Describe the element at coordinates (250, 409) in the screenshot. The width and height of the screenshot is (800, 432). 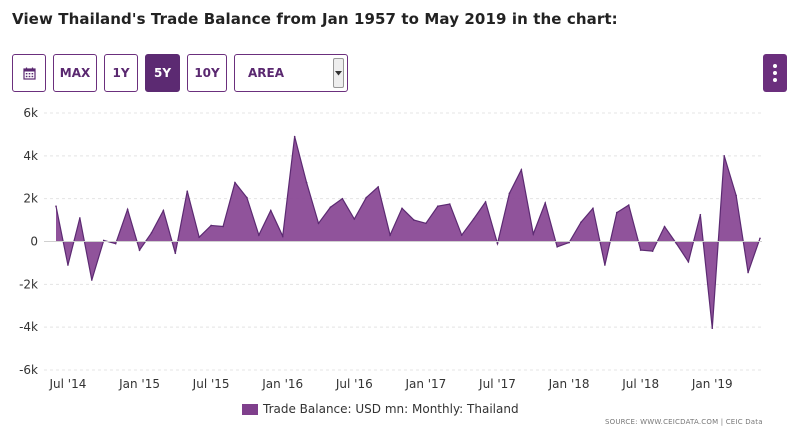
I see `legend-swatch` at that location.